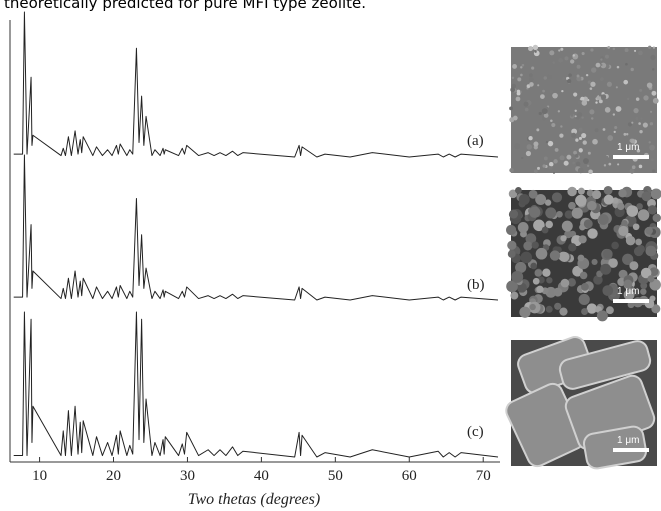 This screenshot has width=661, height=511. Describe the element at coordinates (475, 141) in the screenshot. I see `series-label: (a)` at that location.